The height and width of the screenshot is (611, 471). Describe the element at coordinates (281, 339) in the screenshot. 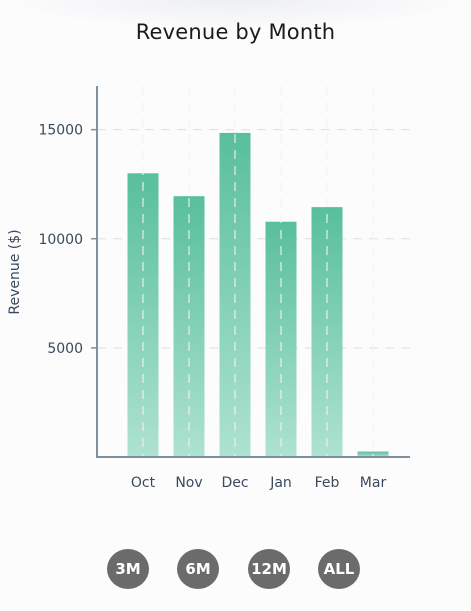

I see `bar-jan` at that location.